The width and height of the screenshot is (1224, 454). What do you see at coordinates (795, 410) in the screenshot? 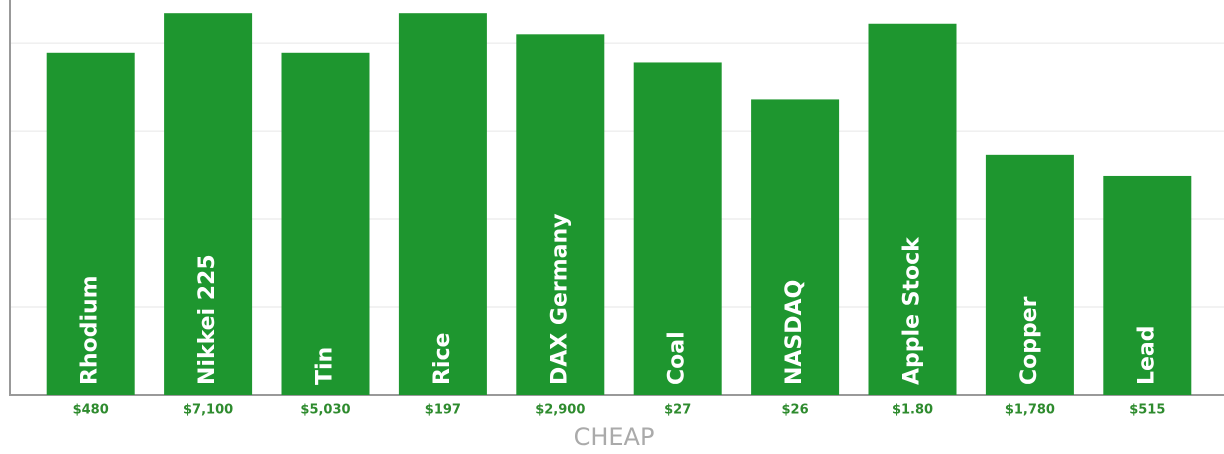
I see `price-label: $26` at bounding box center [795, 410].